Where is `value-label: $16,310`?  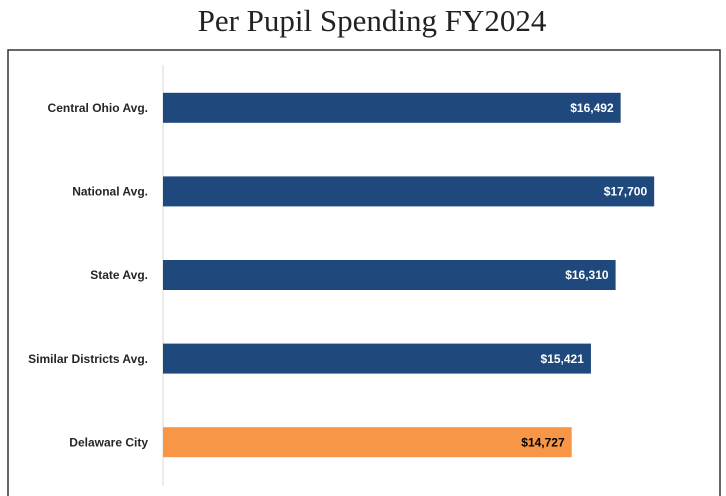 value-label: $16,310 is located at coordinates (587, 275).